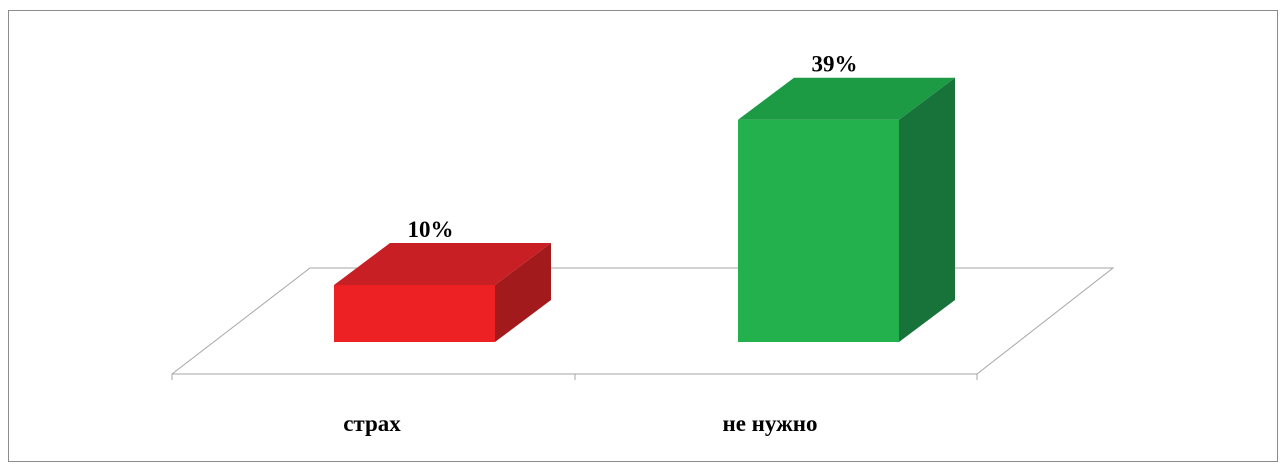 Image resolution: width=1282 pixels, height=467 pixels. Describe the element at coordinates (769, 423) in the screenshot. I see `category-label-1: не нужно` at that location.